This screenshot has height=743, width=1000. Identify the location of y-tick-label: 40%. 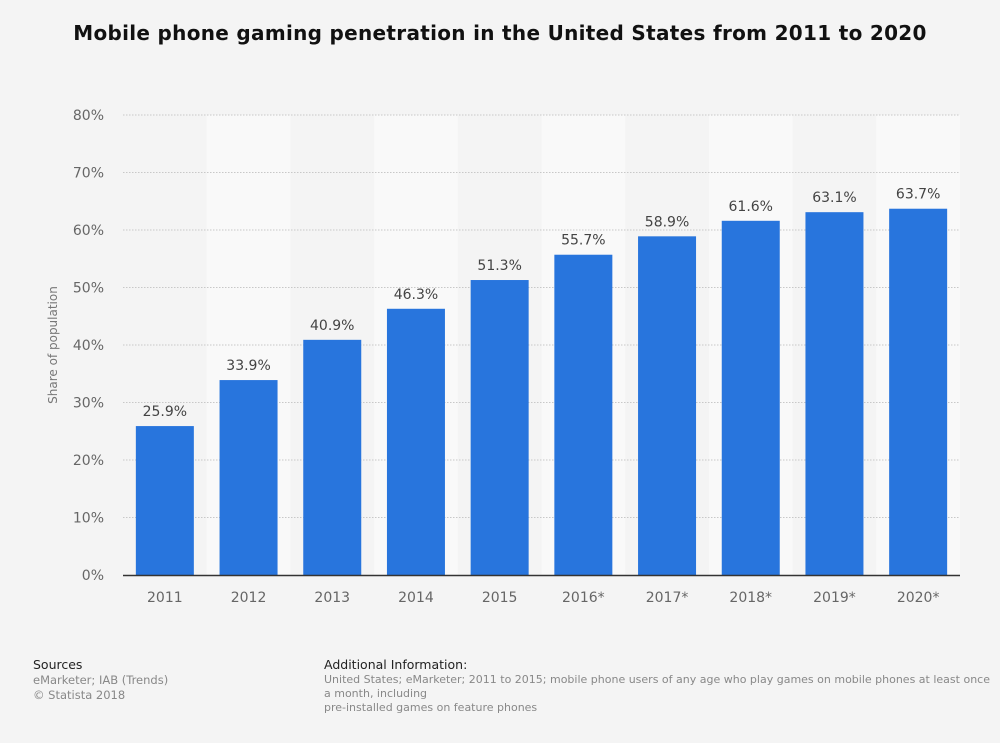
(88, 346).